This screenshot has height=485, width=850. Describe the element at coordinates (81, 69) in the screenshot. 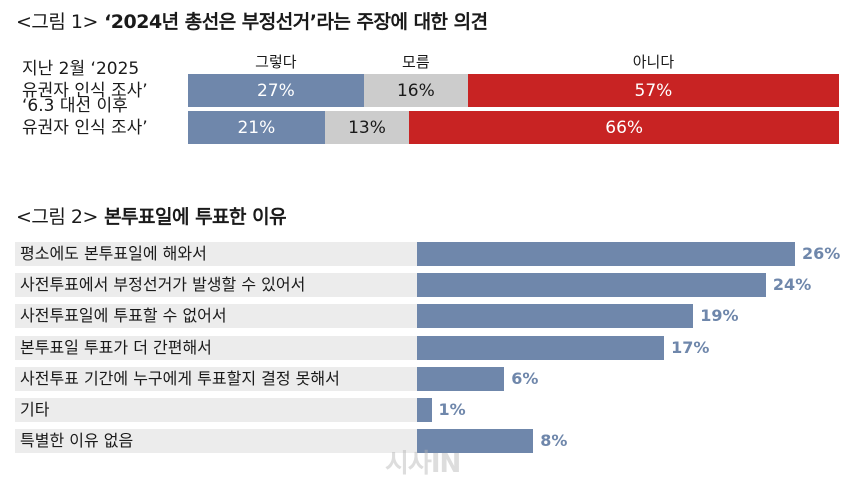

I see `stacked-row-label: 지난 2월 ‘2025` at that location.